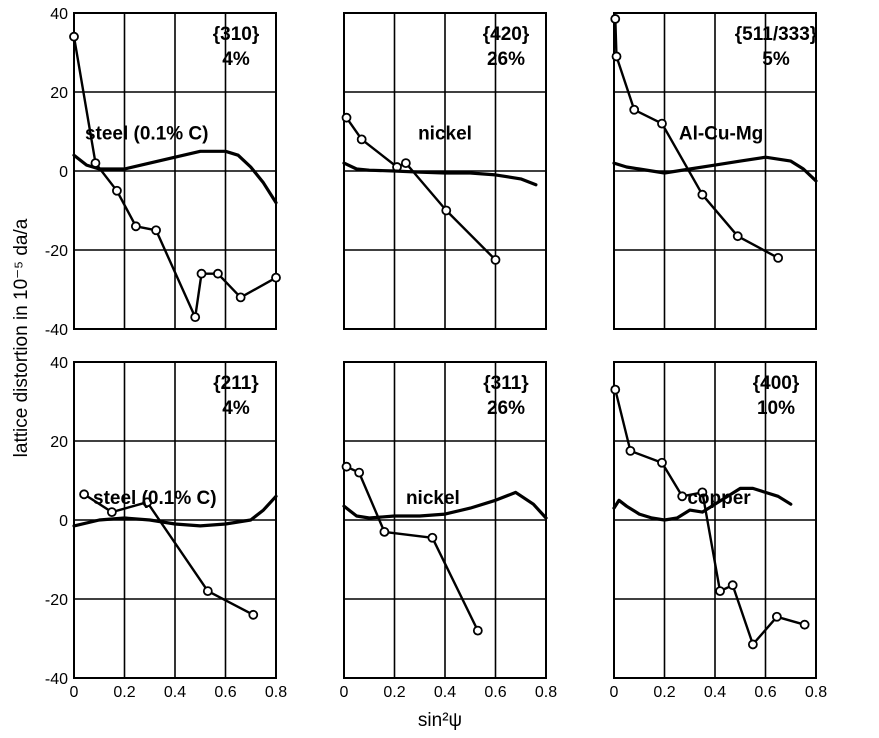  I want to click on x-axis-label: sin²ψ, so click(440, 720).